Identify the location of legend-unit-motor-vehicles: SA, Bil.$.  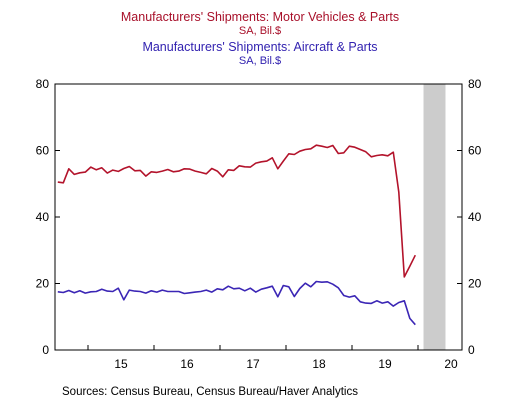
(260, 31).